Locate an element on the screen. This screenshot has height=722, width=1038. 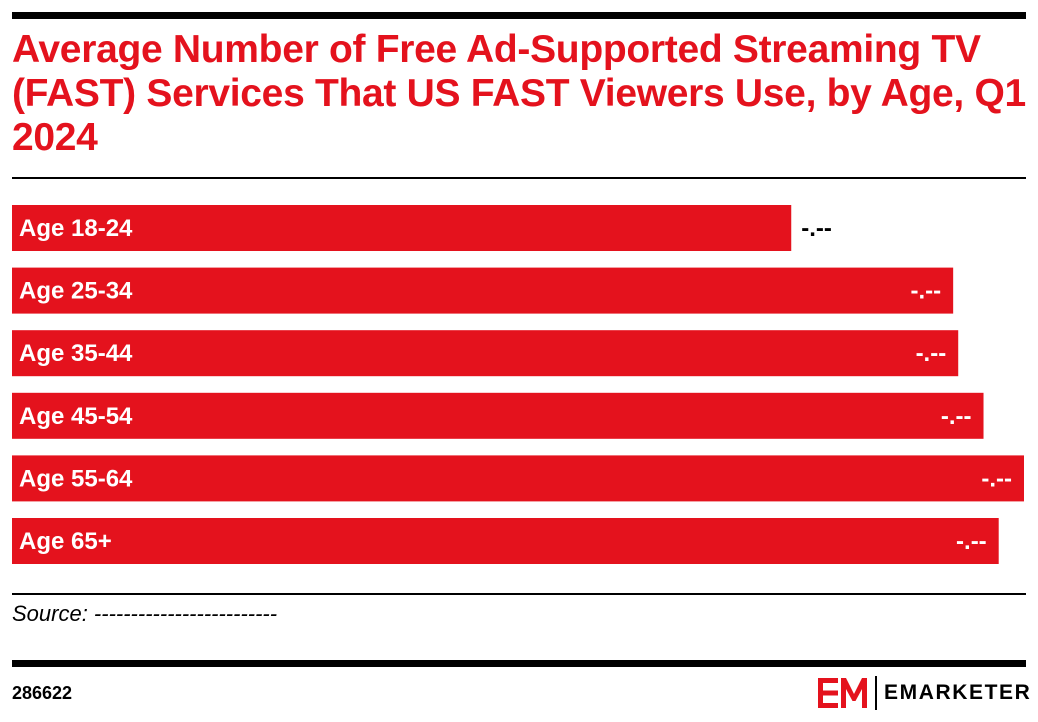
brand-name: EMARKETER is located at coordinates (958, 692).